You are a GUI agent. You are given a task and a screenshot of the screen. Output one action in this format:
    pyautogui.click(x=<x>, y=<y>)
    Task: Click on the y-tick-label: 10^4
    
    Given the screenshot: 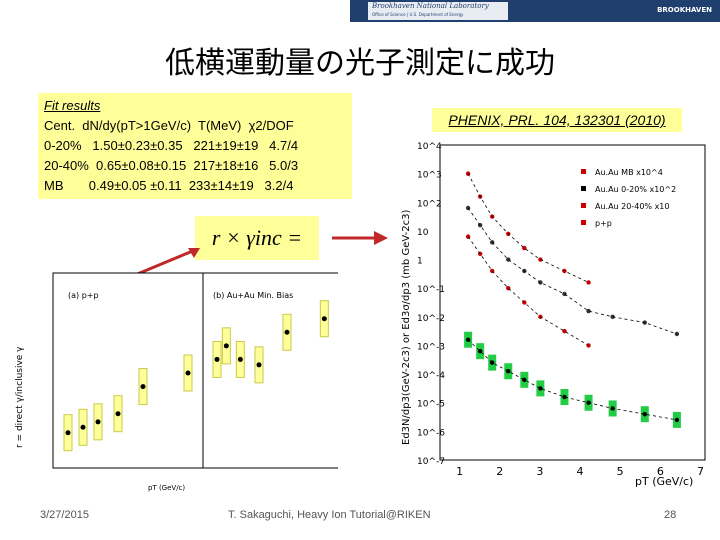 What is the action you would take?
    pyautogui.click(x=429, y=147)
    